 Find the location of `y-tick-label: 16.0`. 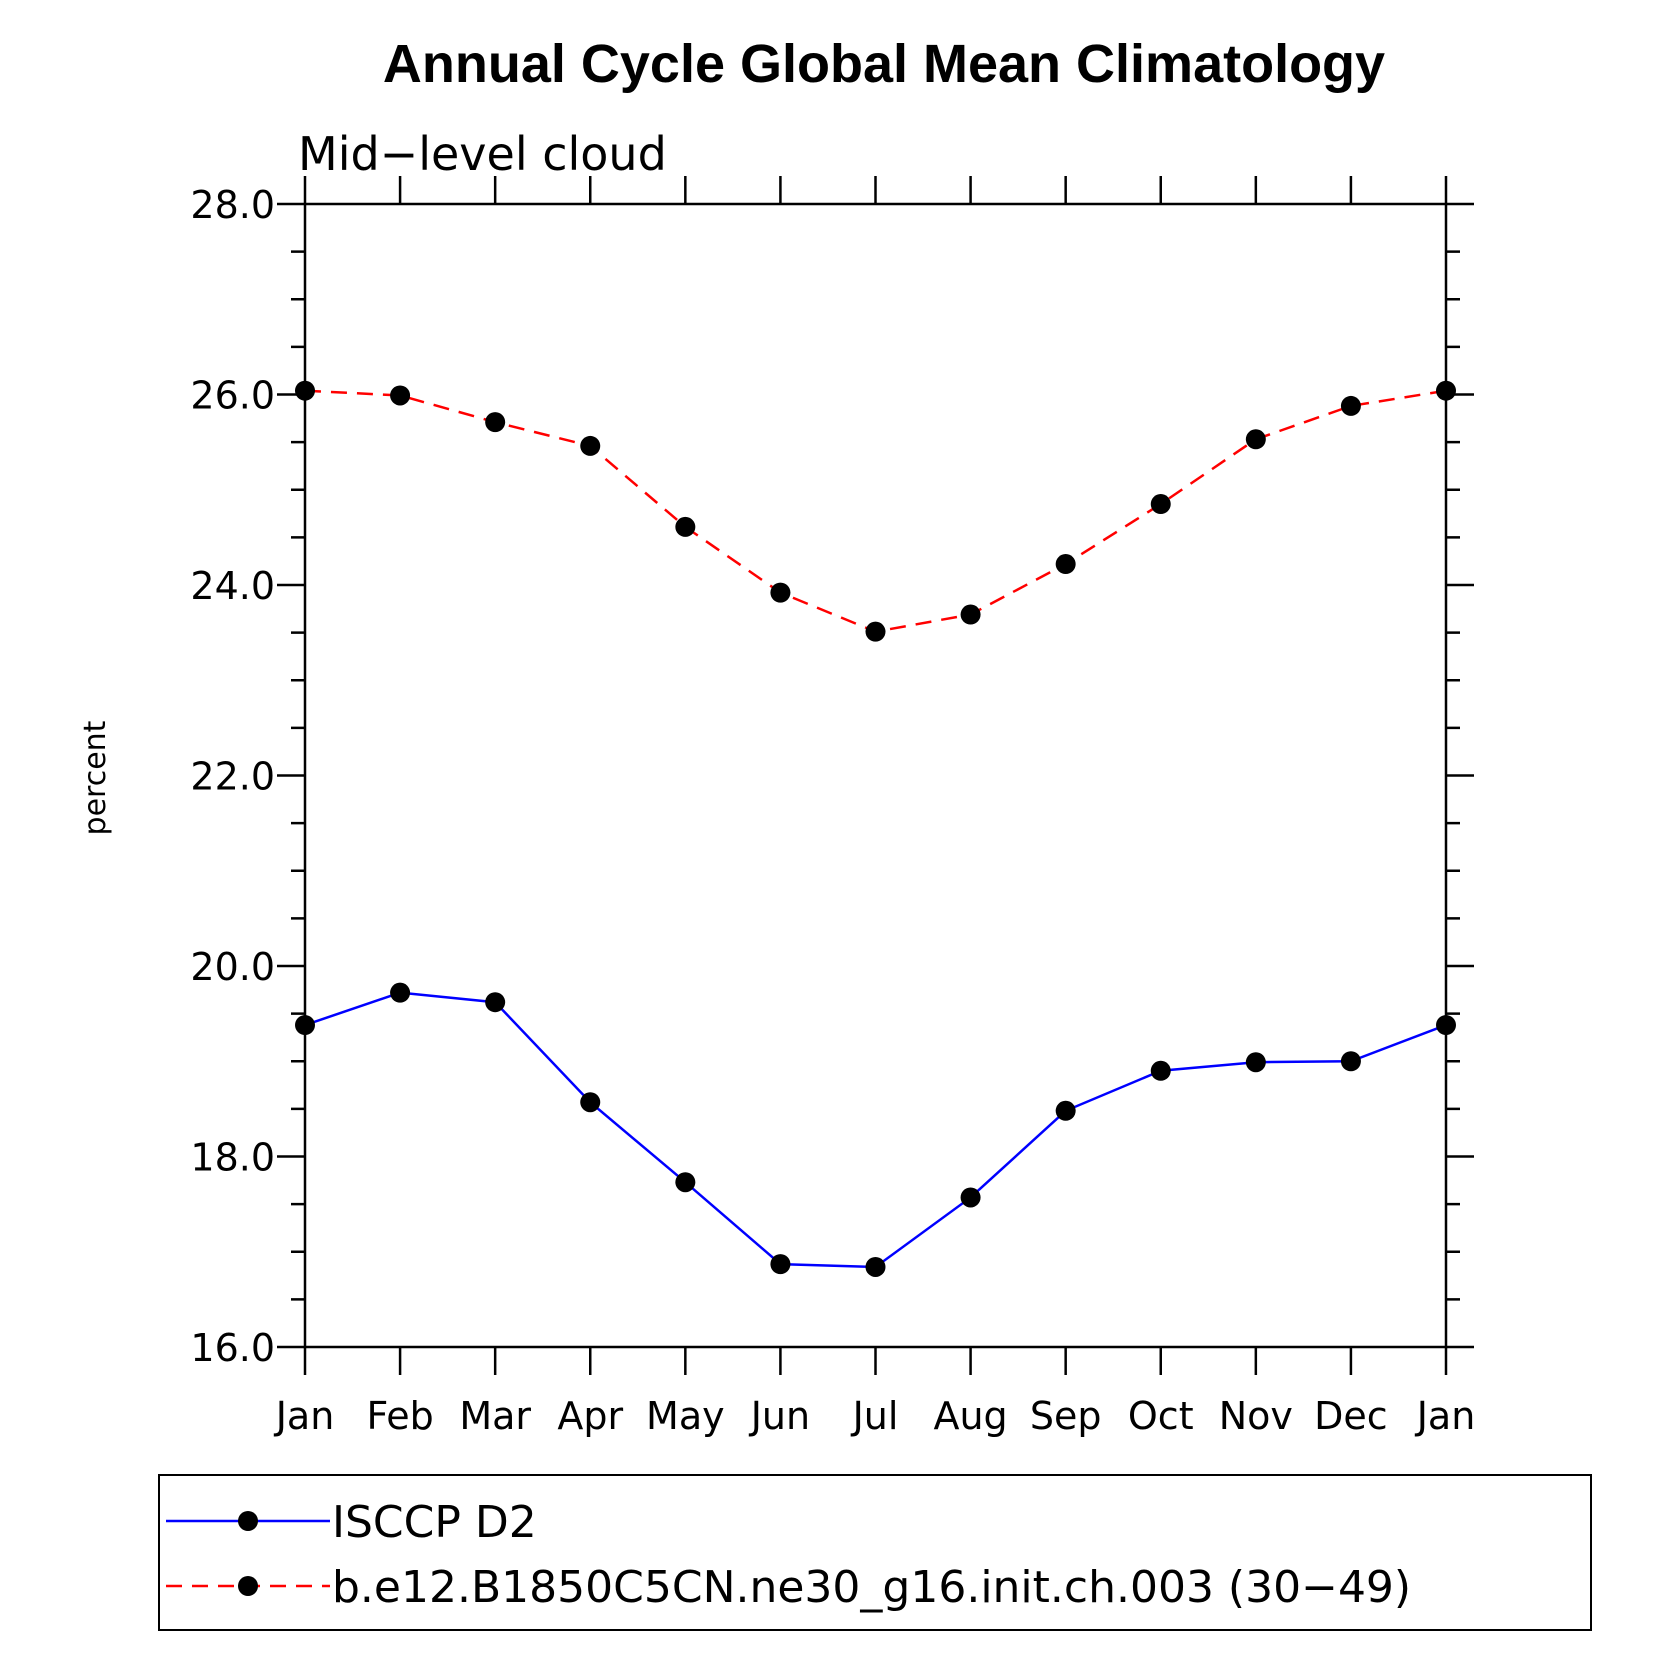

y-tick-label: 16.0 is located at coordinates (232, 1348).